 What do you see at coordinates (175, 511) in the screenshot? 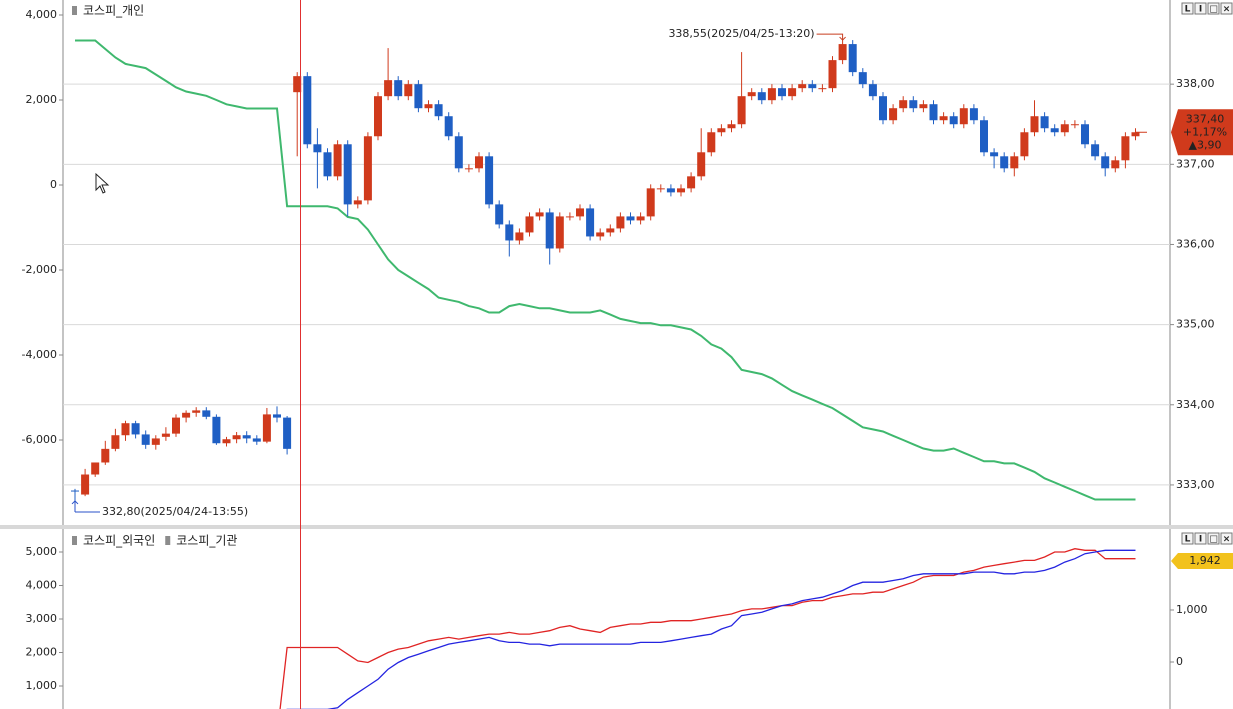
I see `annotation-label: 332,80(2025/04/24-13:55)` at bounding box center [175, 511].